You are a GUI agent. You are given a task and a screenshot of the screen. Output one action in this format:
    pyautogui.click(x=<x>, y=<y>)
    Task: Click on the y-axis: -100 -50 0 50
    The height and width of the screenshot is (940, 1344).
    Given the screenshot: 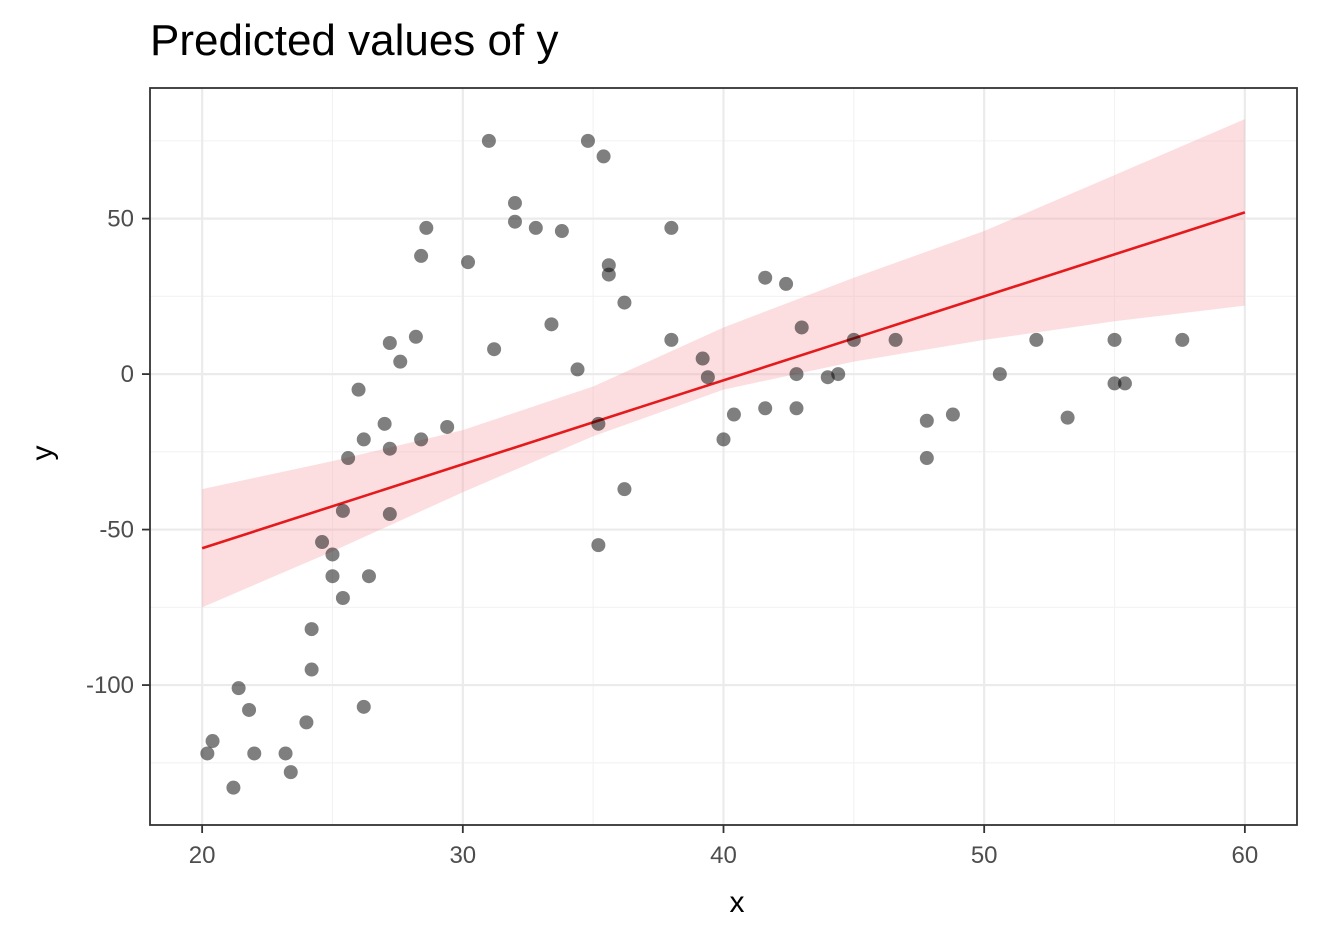 What is the action you would take?
    pyautogui.click(x=118, y=452)
    